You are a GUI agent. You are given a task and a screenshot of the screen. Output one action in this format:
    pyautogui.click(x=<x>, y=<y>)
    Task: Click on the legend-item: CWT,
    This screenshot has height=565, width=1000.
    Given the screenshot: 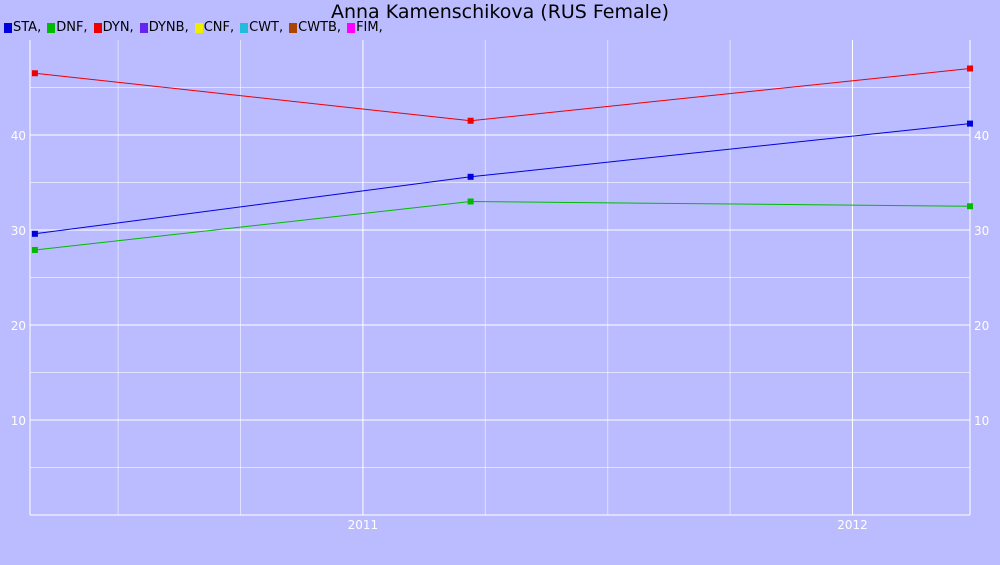 What is the action you would take?
    pyautogui.click(x=261, y=28)
    